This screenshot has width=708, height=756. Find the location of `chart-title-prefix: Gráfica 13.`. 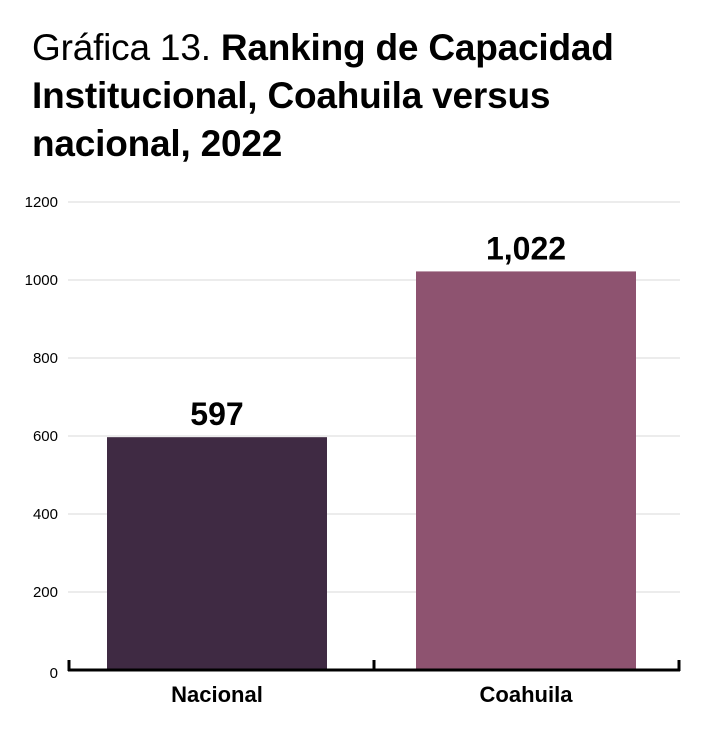

chart-title-prefix: Gráfica 13. is located at coordinates (121, 47).